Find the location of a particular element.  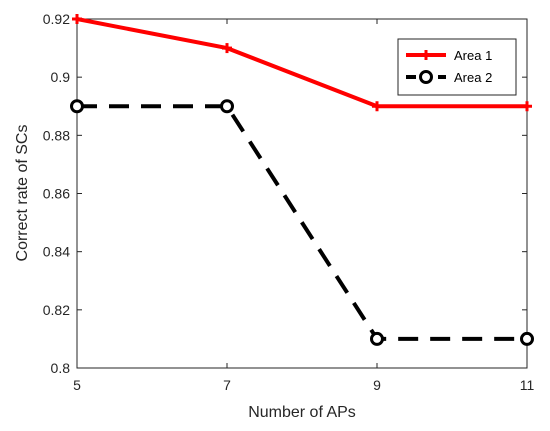

legend-box is located at coordinates (457, 67).